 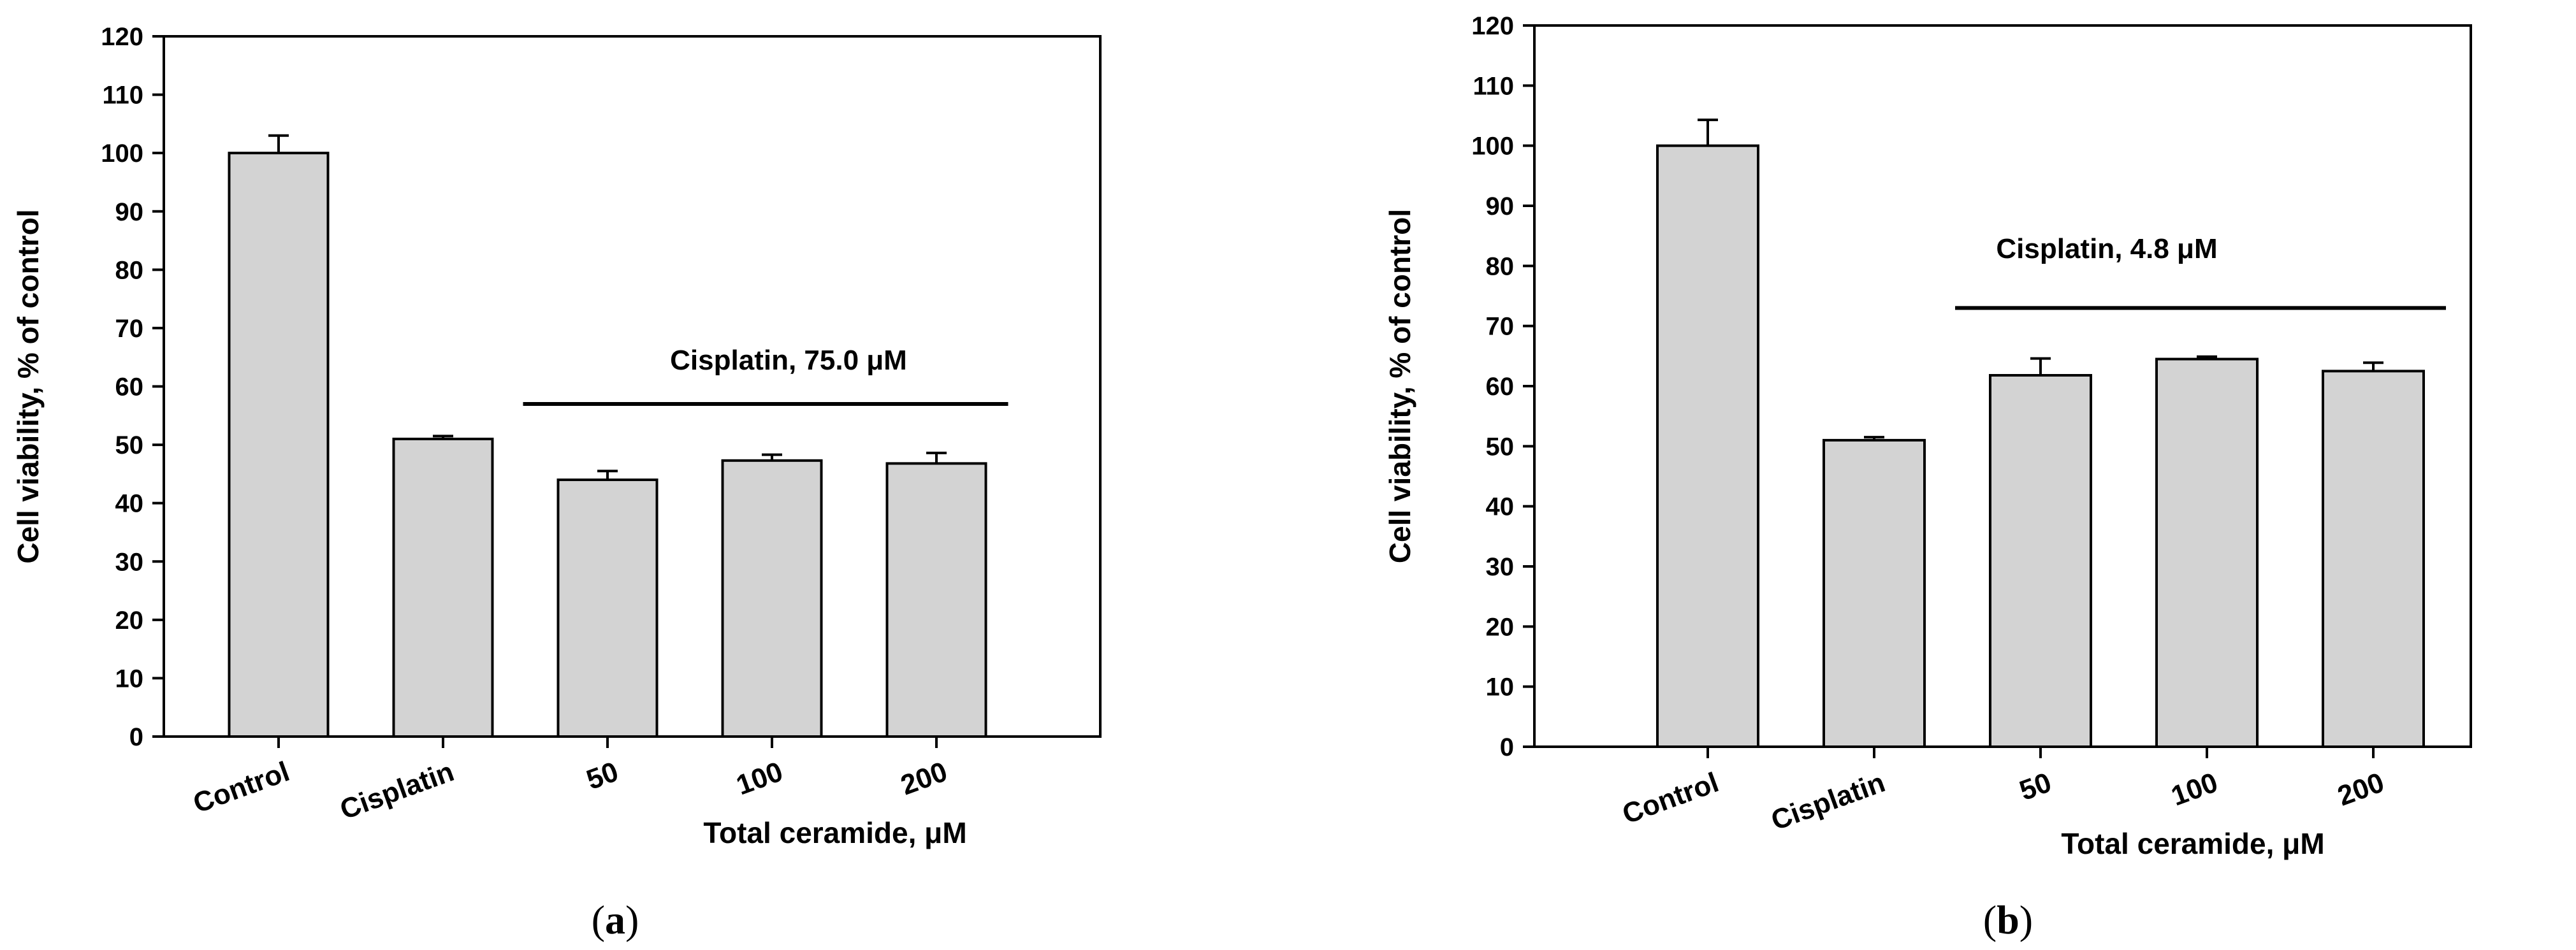 I want to click on chart-a-y-tick-label: 40, so click(x=129, y=504).